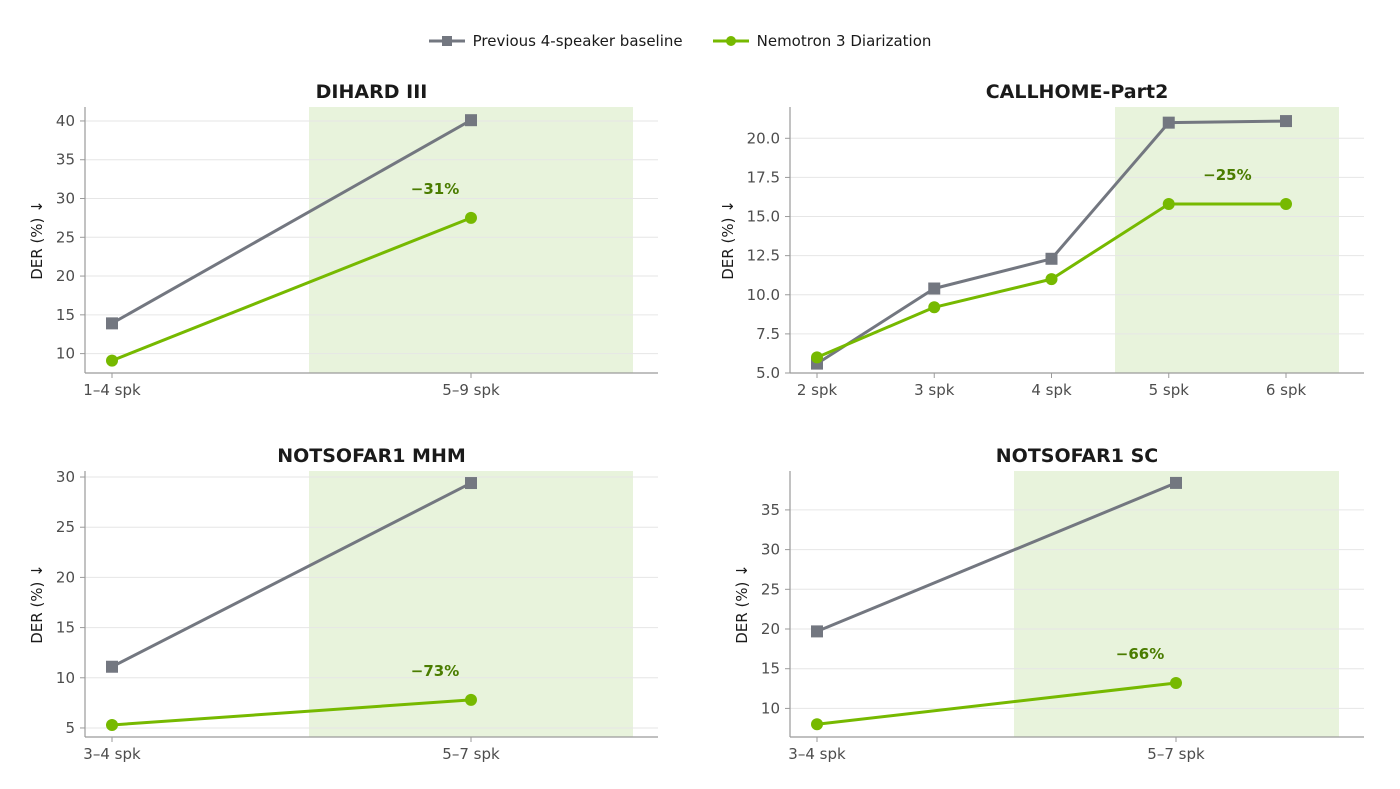 The width and height of the screenshot is (1400, 789). What do you see at coordinates (730, 41) in the screenshot?
I see `legend-nemotron-marker-icon` at bounding box center [730, 41].